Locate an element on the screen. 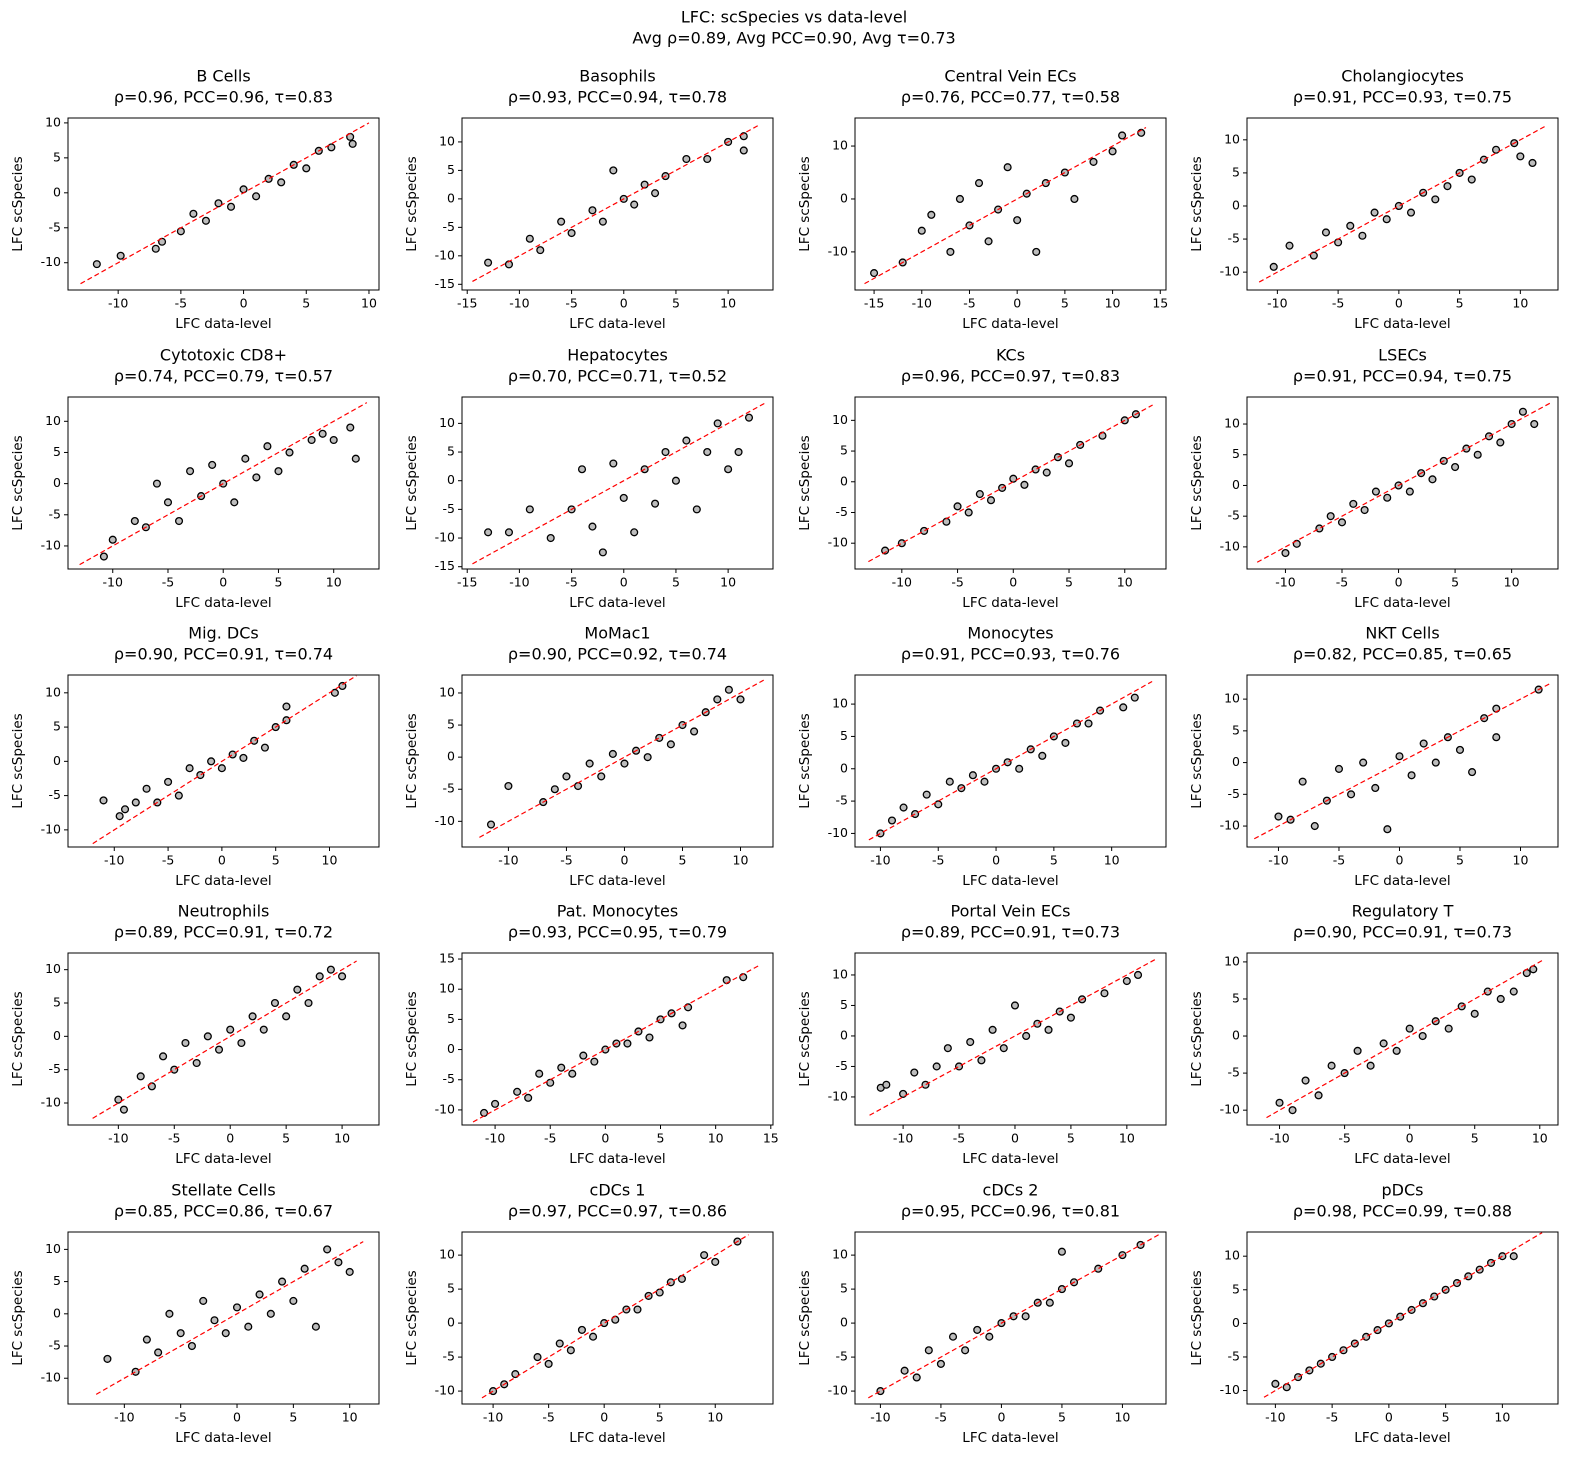 This screenshot has width=1589, height=1475. subplot-subtitle: ρ=0.76, PCC=0.77, τ=0.58 is located at coordinates (1010, 97).